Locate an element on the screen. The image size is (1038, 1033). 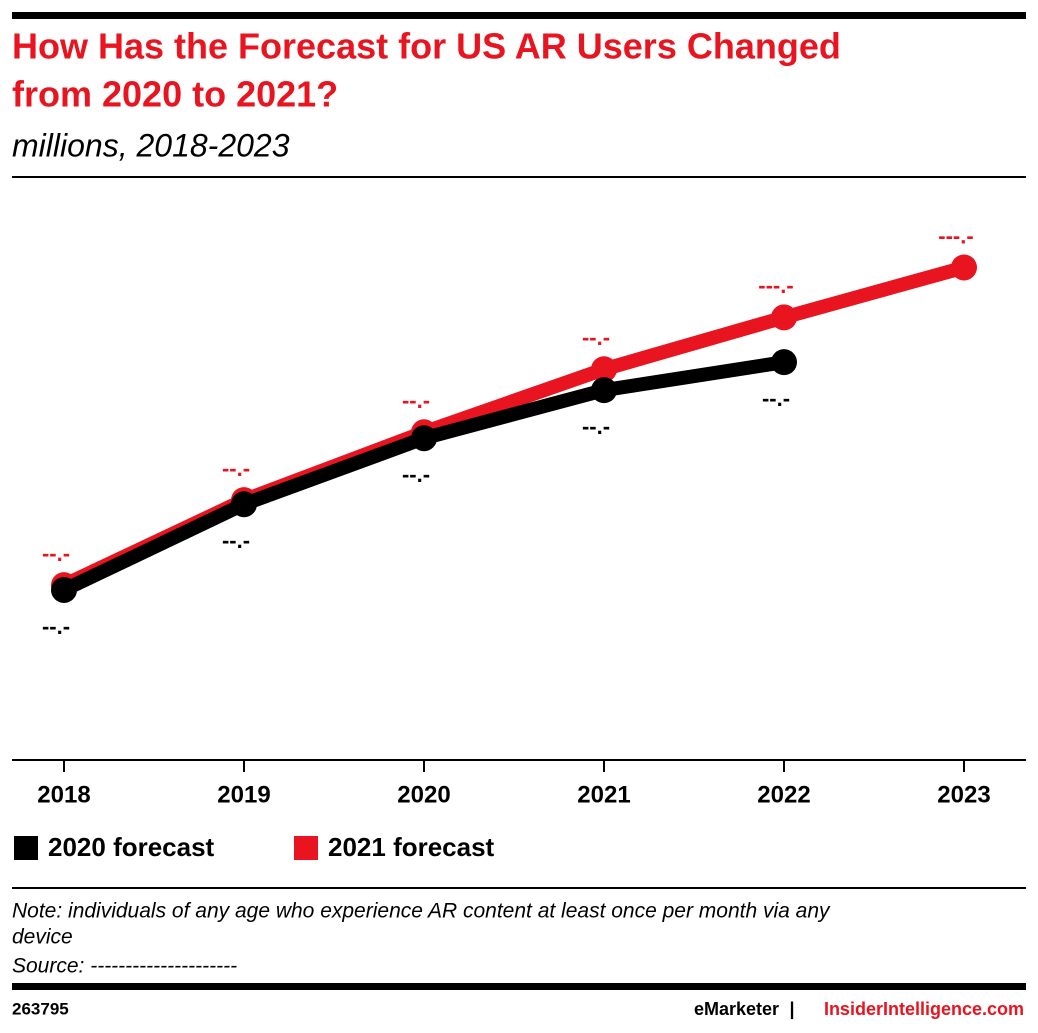
brand: InsiderIntelligence.com is located at coordinates (924, 1009).